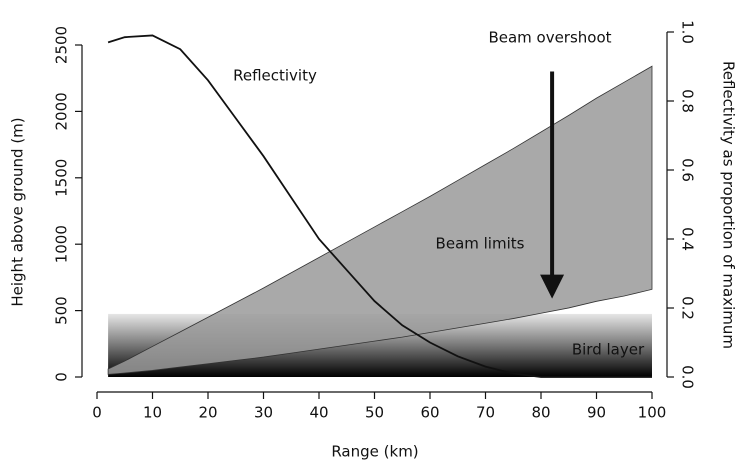 This screenshot has width=743, height=462. Describe the element at coordinates (429, 413) in the screenshot. I see `x-tick-label: 60` at that location.